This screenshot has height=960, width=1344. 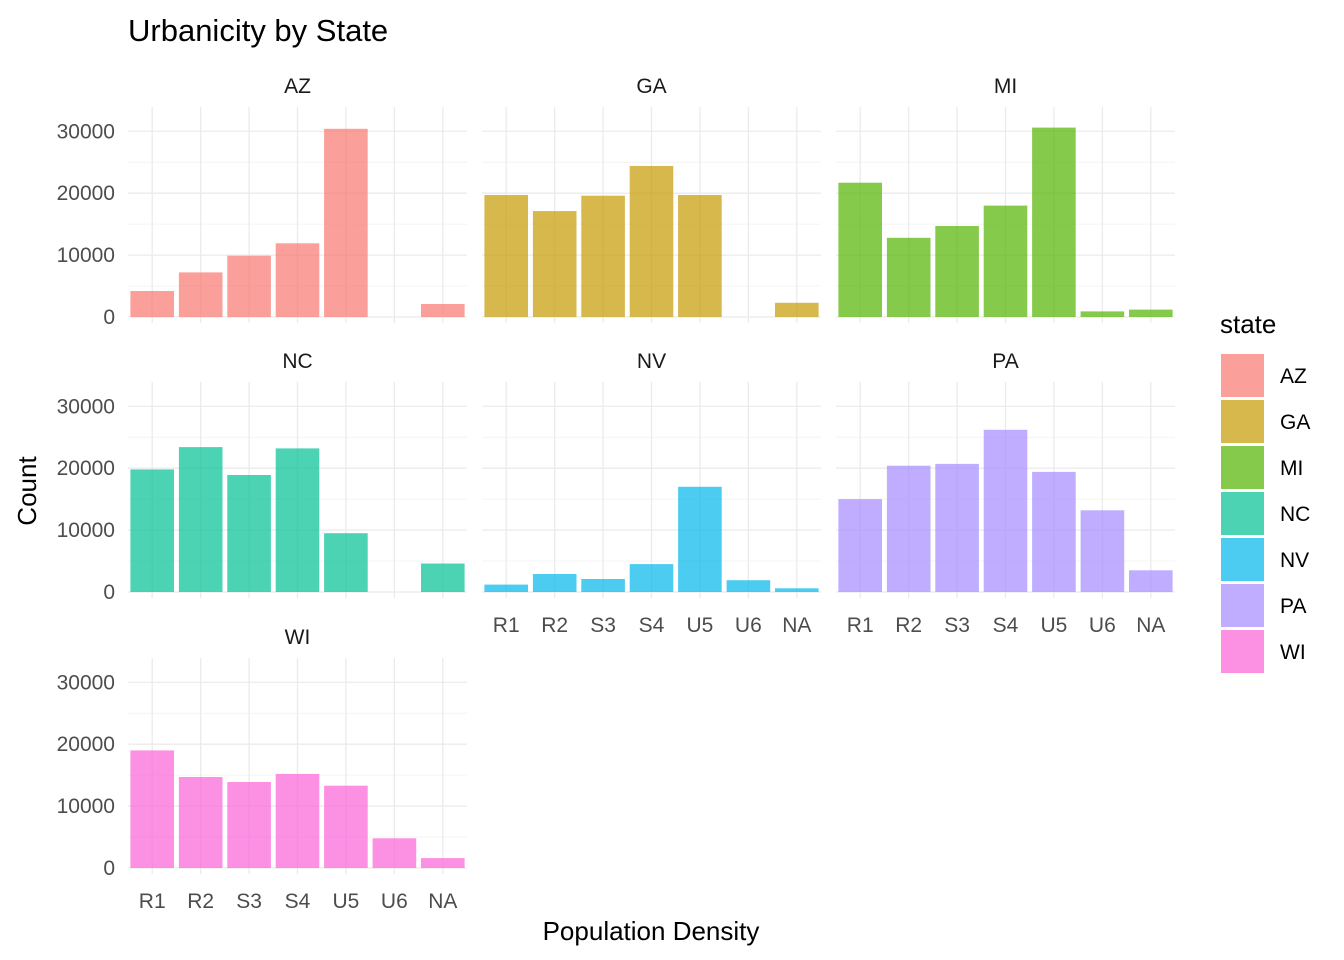 What do you see at coordinates (957, 271) in the screenshot?
I see `bar-mi-s3` at bounding box center [957, 271].